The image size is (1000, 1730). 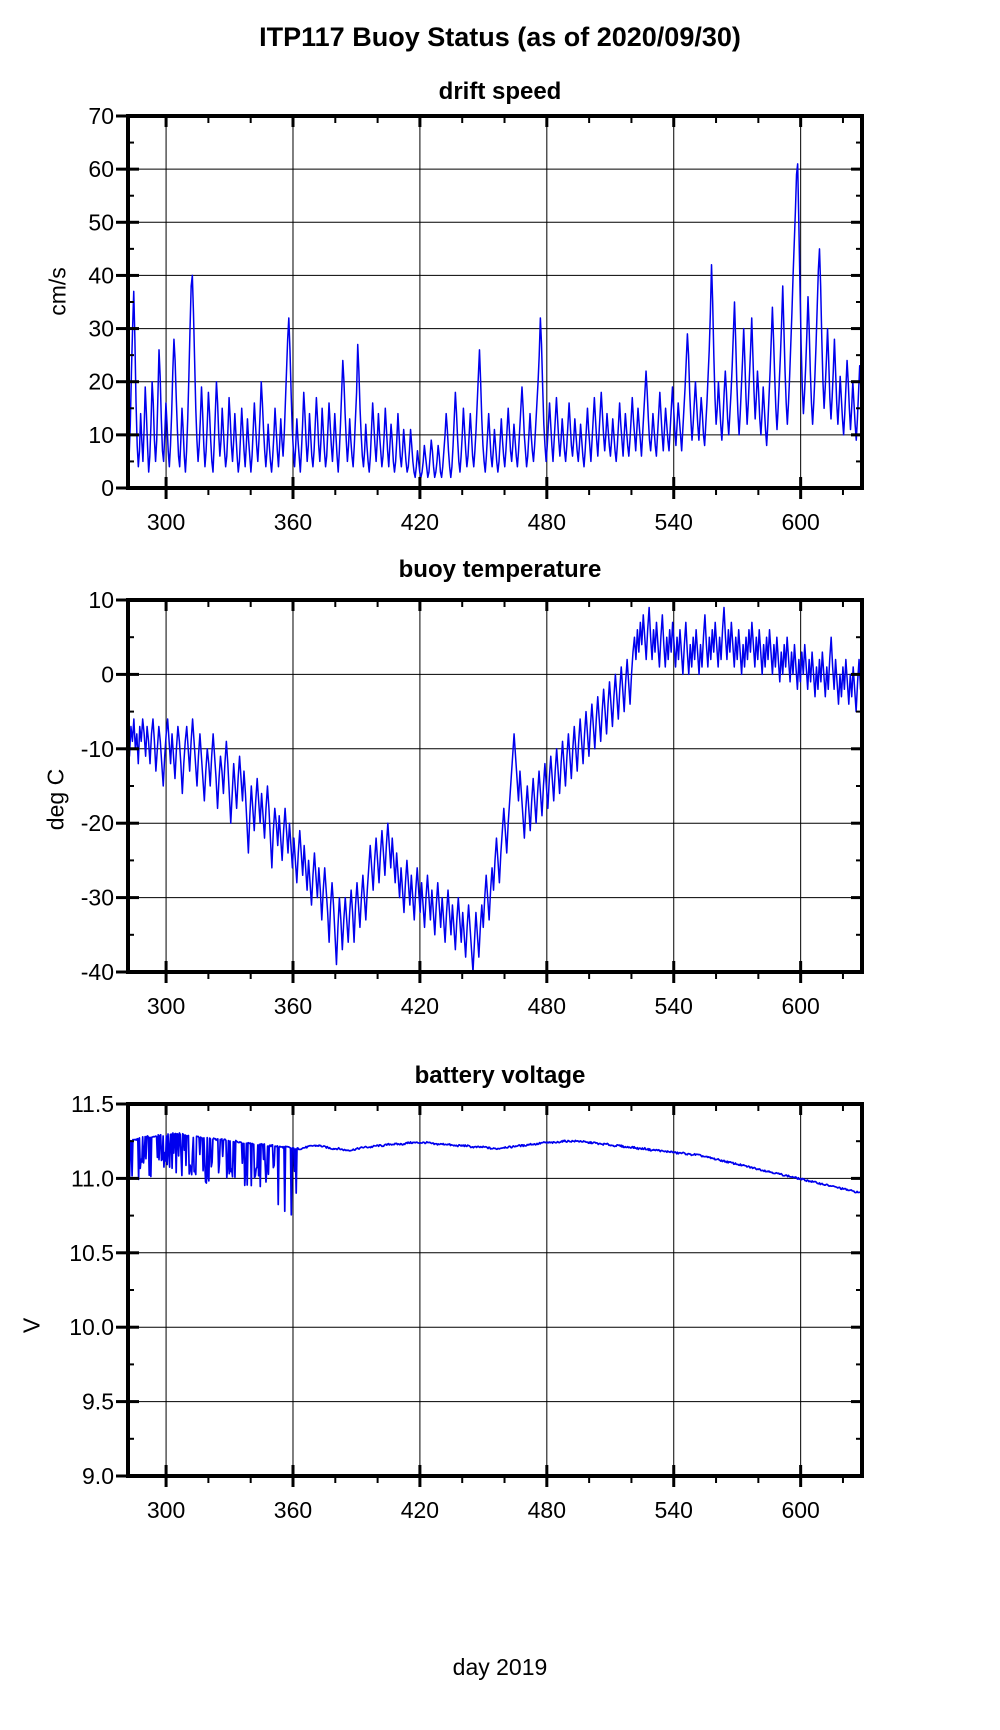 I want to click on figure-title: ITP117 Buoy Status (as of 2020/09/30), so click(x=500, y=37).